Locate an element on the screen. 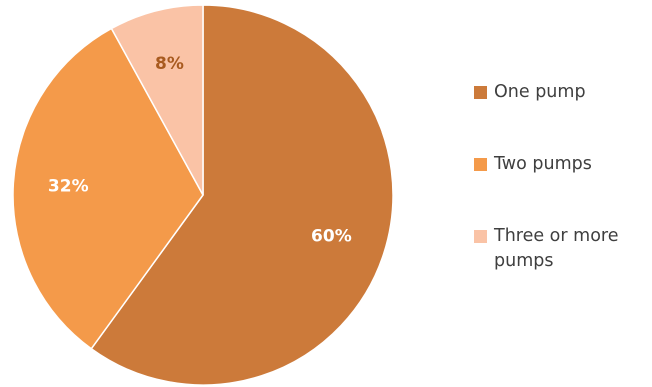  legend-item-one-pump: One pump is located at coordinates (563, 92).